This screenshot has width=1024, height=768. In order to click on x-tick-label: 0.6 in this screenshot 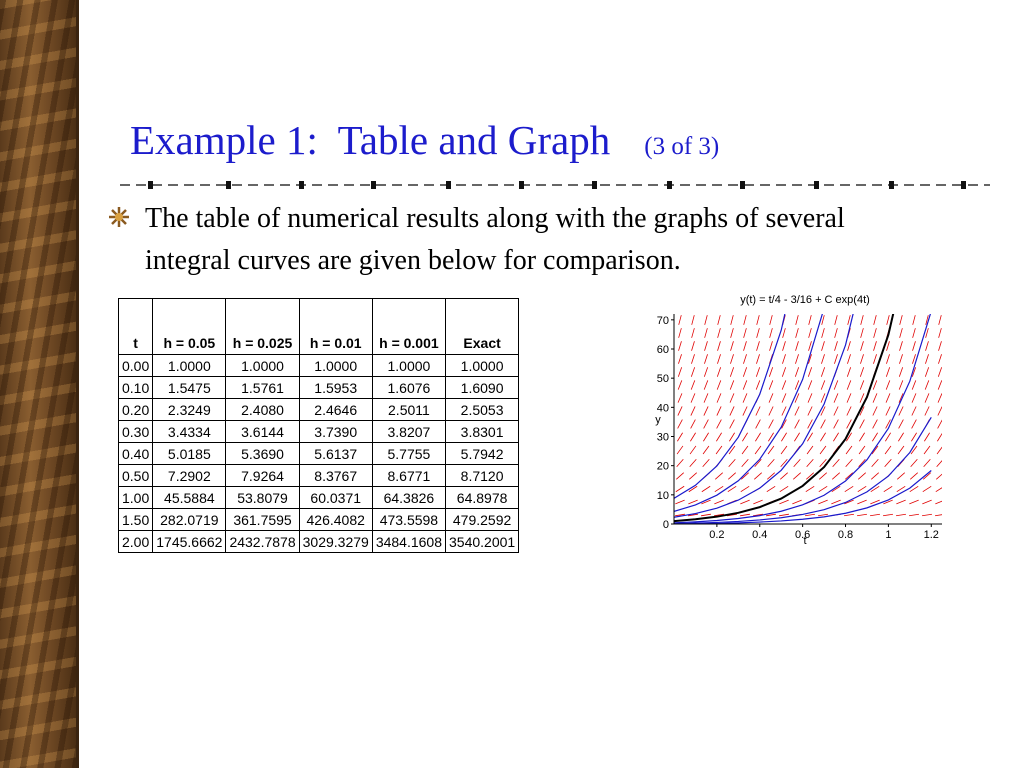, I will do `click(802, 535)`.